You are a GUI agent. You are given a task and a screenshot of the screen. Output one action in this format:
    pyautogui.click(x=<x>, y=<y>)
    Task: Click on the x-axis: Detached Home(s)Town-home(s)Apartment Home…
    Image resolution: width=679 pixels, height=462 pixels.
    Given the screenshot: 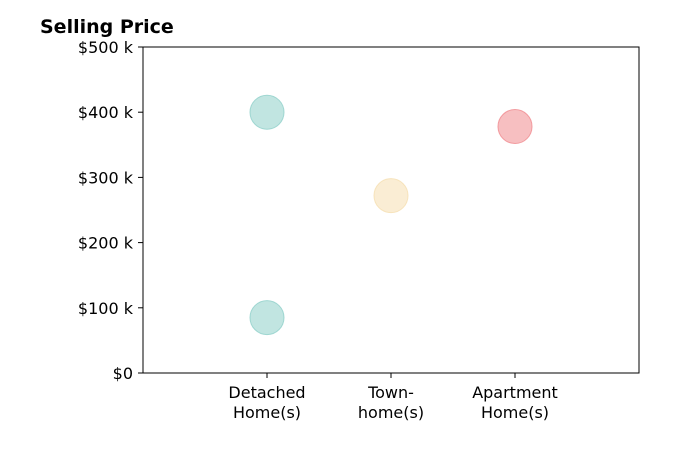 What is the action you would take?
    pyautogui.click(x=393, y=397)
    